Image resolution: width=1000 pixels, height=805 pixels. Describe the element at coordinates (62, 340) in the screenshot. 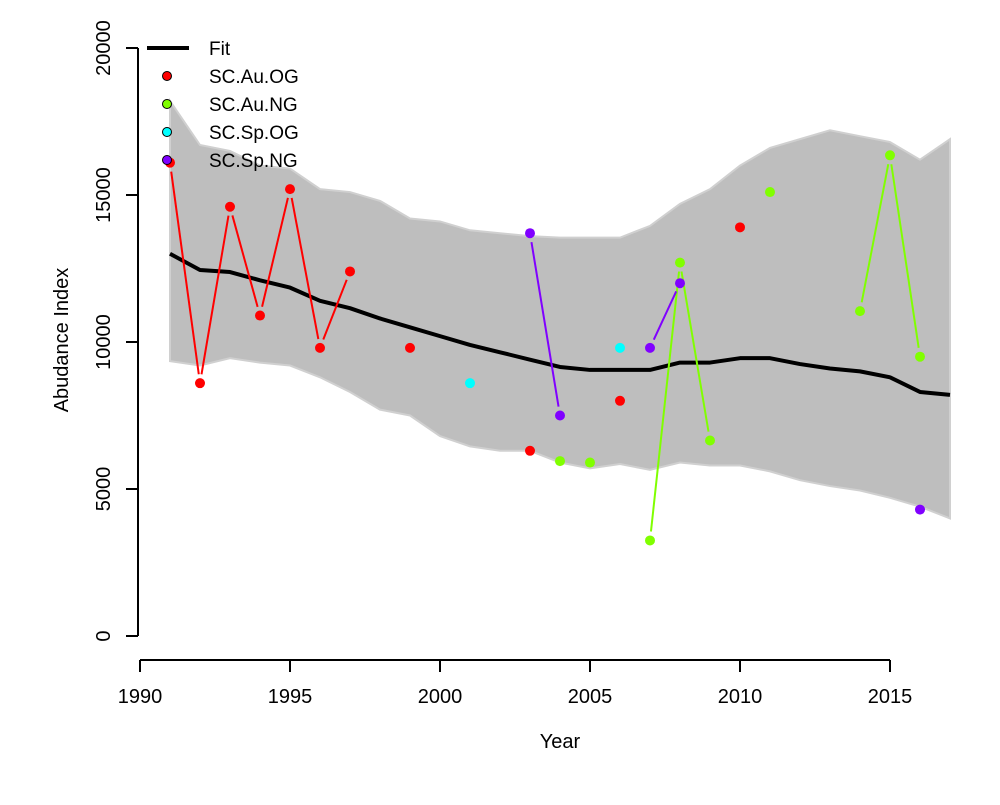

I see `y-axis-title: Abudance Index` at that location.